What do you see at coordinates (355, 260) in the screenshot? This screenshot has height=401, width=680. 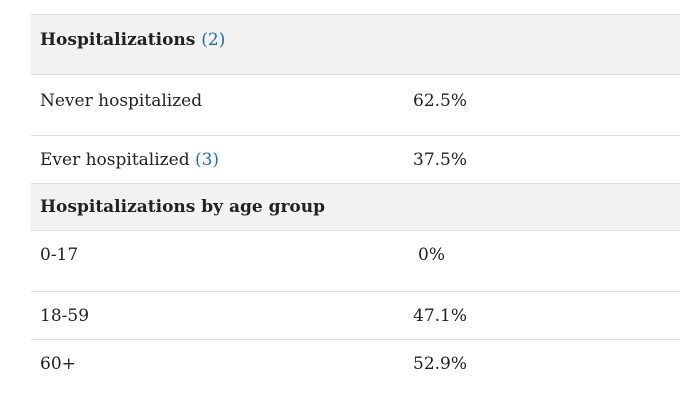 I see `table-row: 0-17 0%` at bounding box center [355, 260].